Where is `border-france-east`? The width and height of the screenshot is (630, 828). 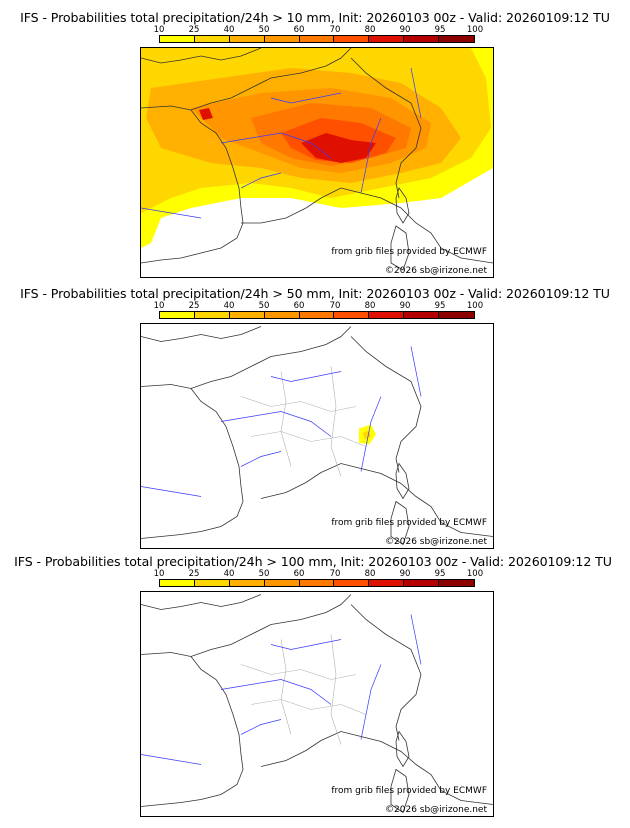
border-france-east is located at coordinates (386, 672).